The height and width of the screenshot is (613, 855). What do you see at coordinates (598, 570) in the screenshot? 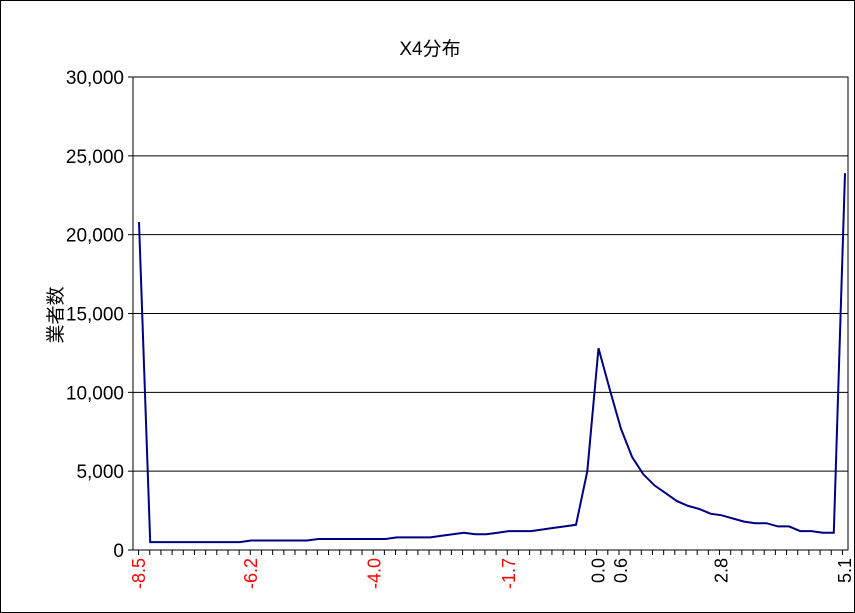
I see `x-tick-label: 0.0` at bounding box center [598, 570].